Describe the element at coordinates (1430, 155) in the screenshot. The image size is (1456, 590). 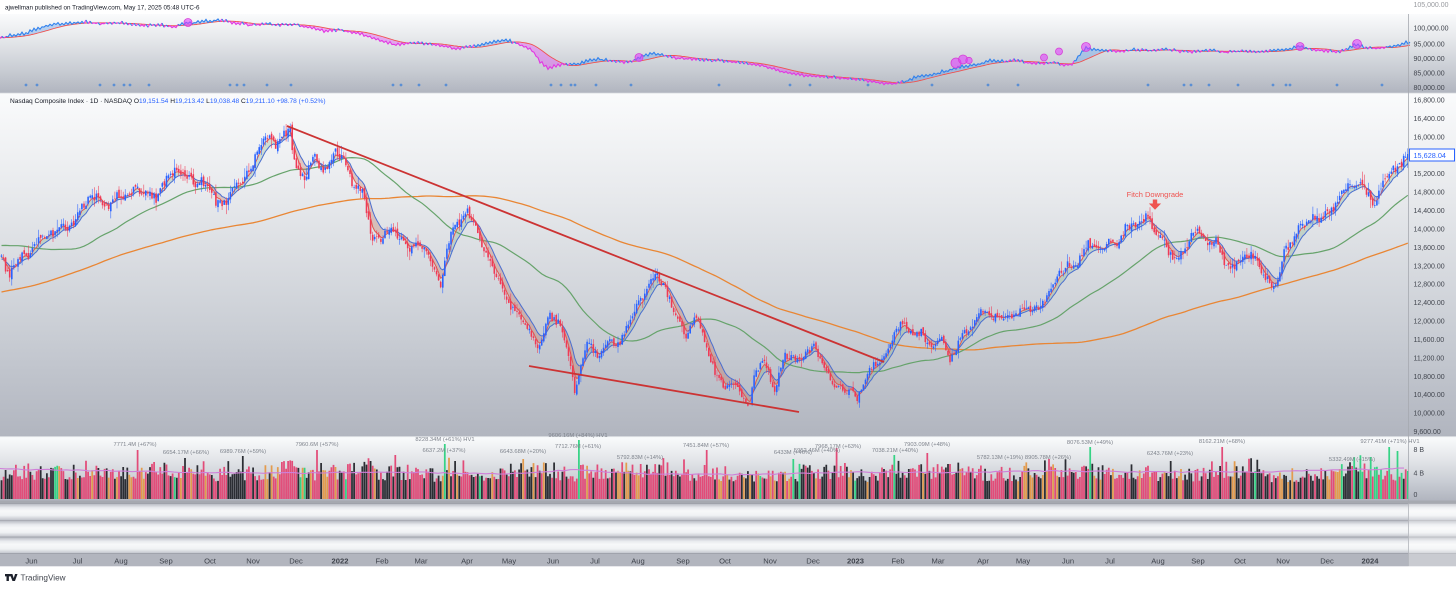
I see `svg-text: 15,628.04` at that location.